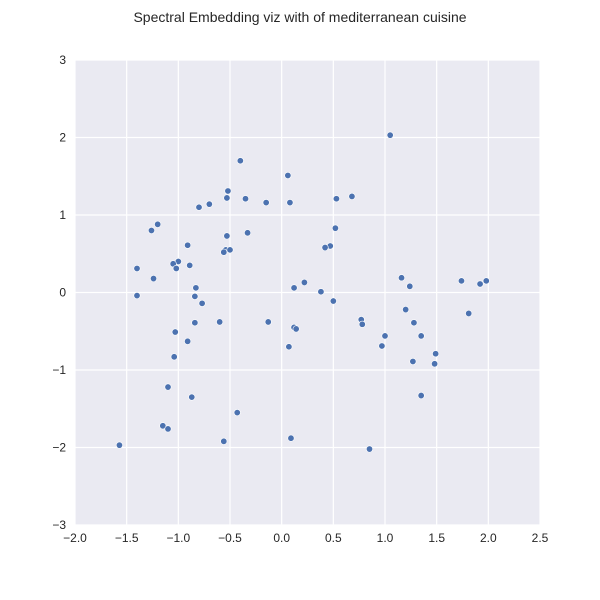 The image size is (600, 600). I want to click on y-tick-label: 2, so click(62, 138).